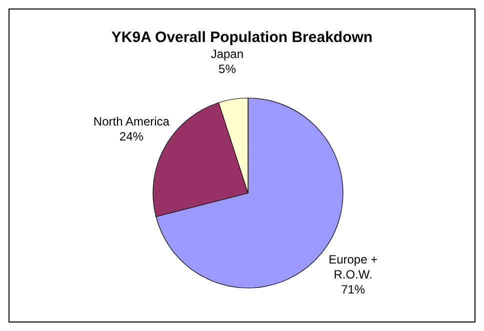  Describe the element at coordinates (227, 54) in the screenshot. I see `slice-label: Japan` at that location.